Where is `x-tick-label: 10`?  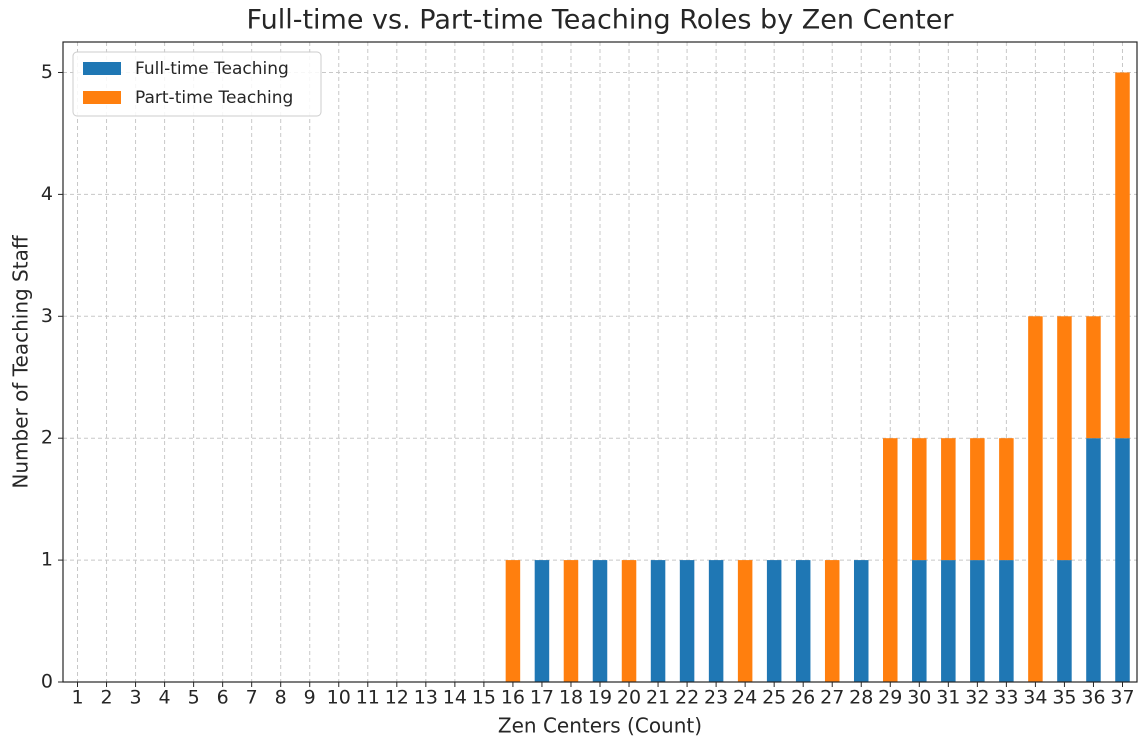 x-tick-label: 10 is located at coordinates (339, 698).